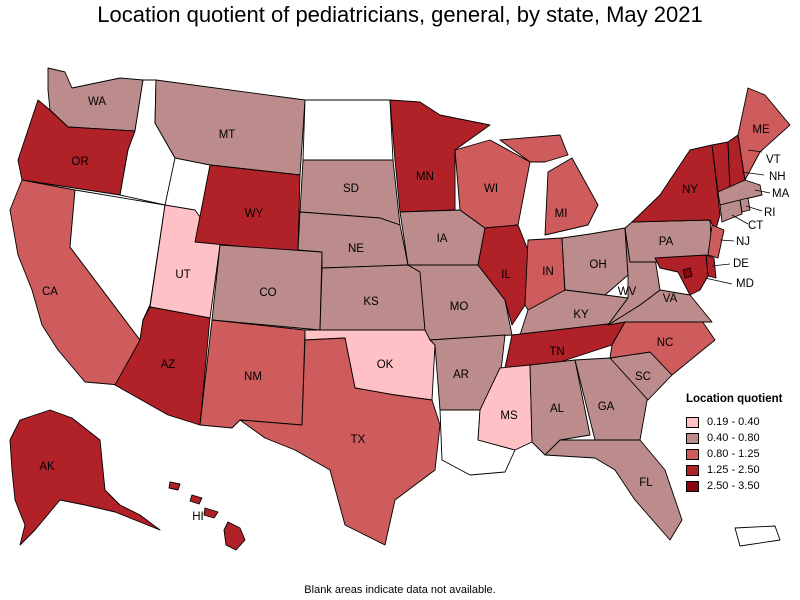 The image size is (800, 600). Describe the element at coordinates (613, 490) in the screenshot. I see `state-FL` at that location.